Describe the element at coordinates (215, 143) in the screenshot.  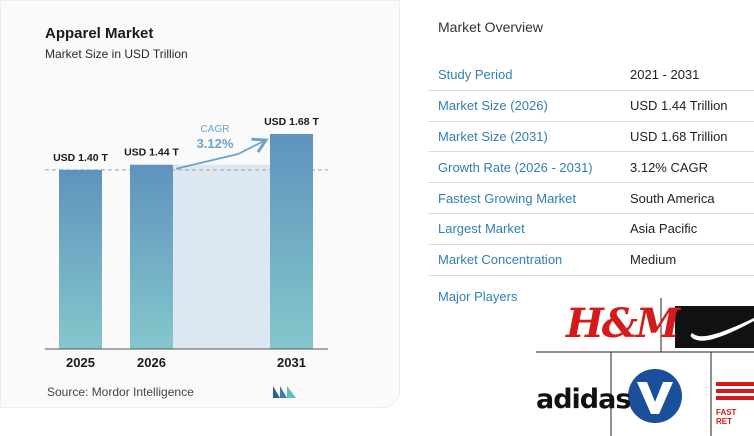
I see `cagr-value: 3.12%` at that location.